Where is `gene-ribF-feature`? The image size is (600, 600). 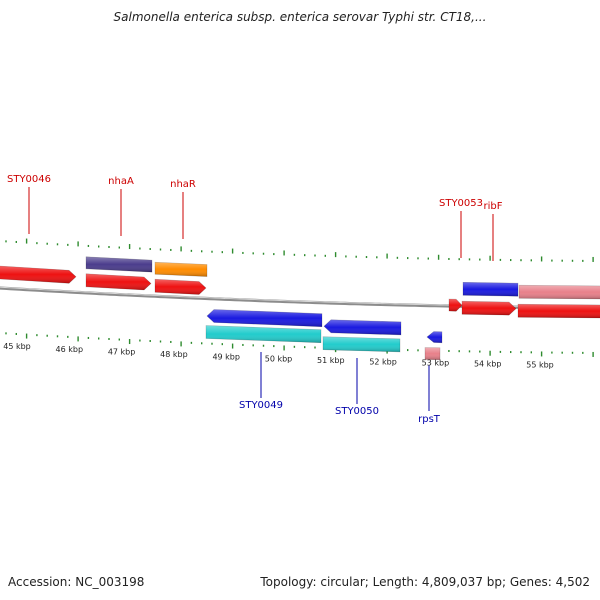 gene-ribF-feature is located at coordinates (559, 292).